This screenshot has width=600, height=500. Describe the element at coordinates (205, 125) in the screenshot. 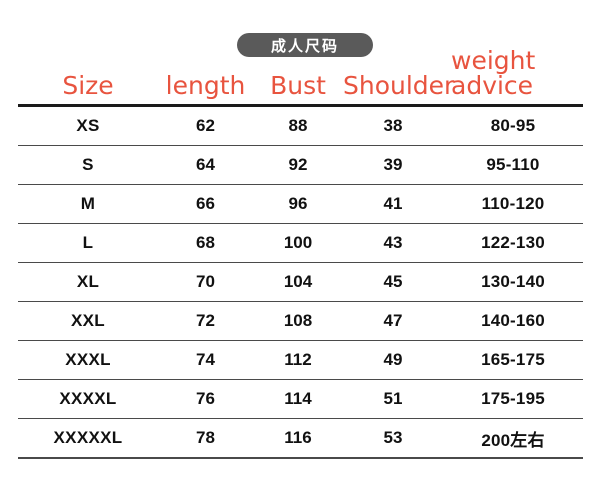

I see `cell-length: 62` at that location.